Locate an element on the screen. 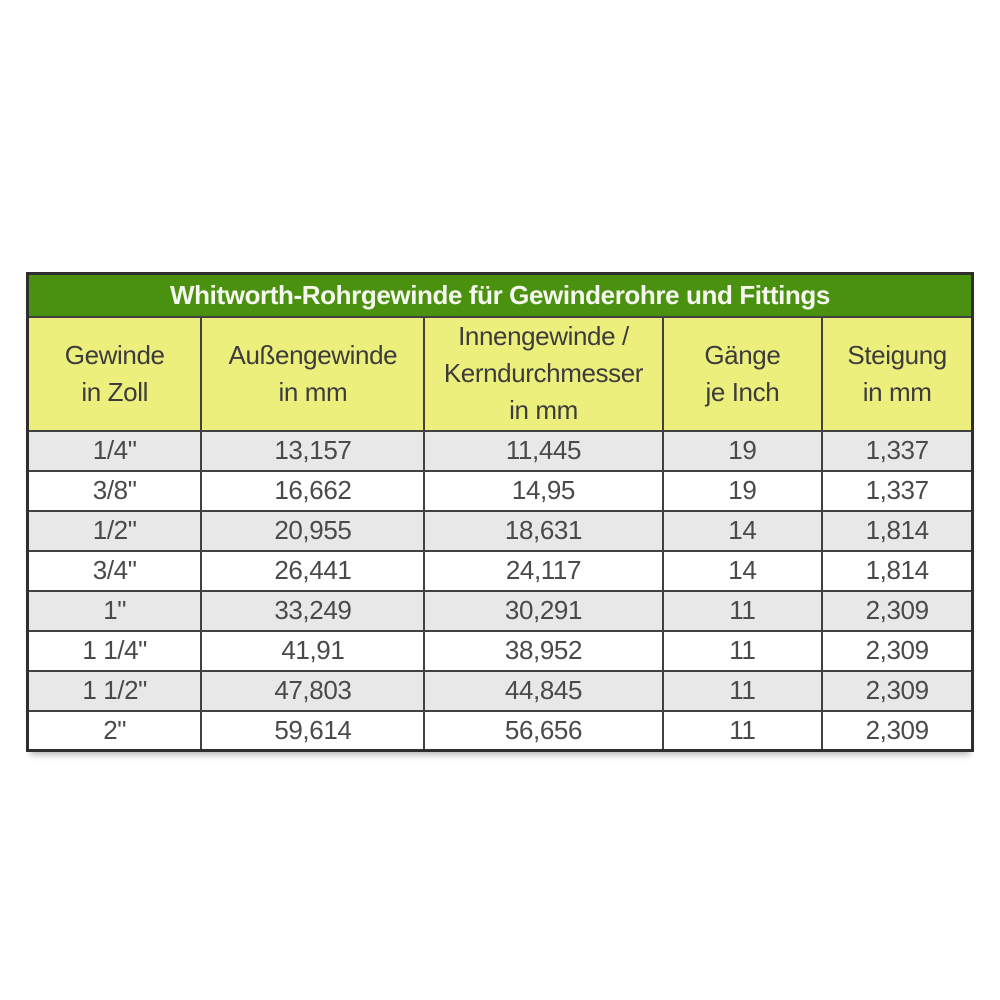 Image resolution: width=1000 pixels, height=1000 pixels. cell-gewinde: 1/4" is located at coordinates (114, 450).